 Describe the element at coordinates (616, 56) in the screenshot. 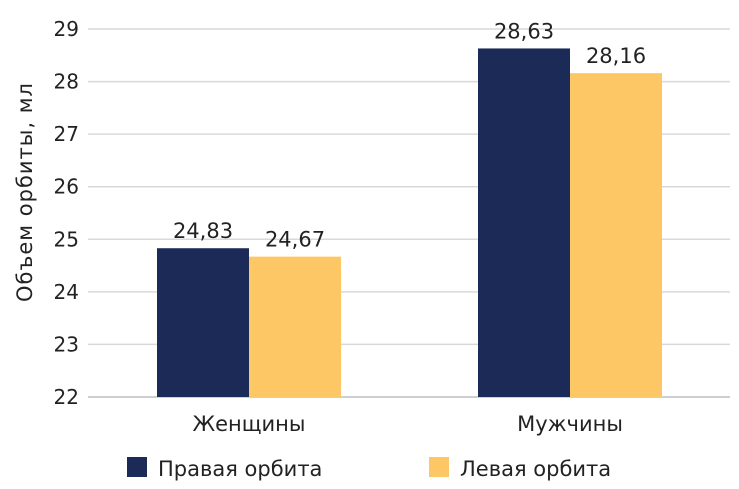

I see `data-label-1-1: 28,16` at that location.